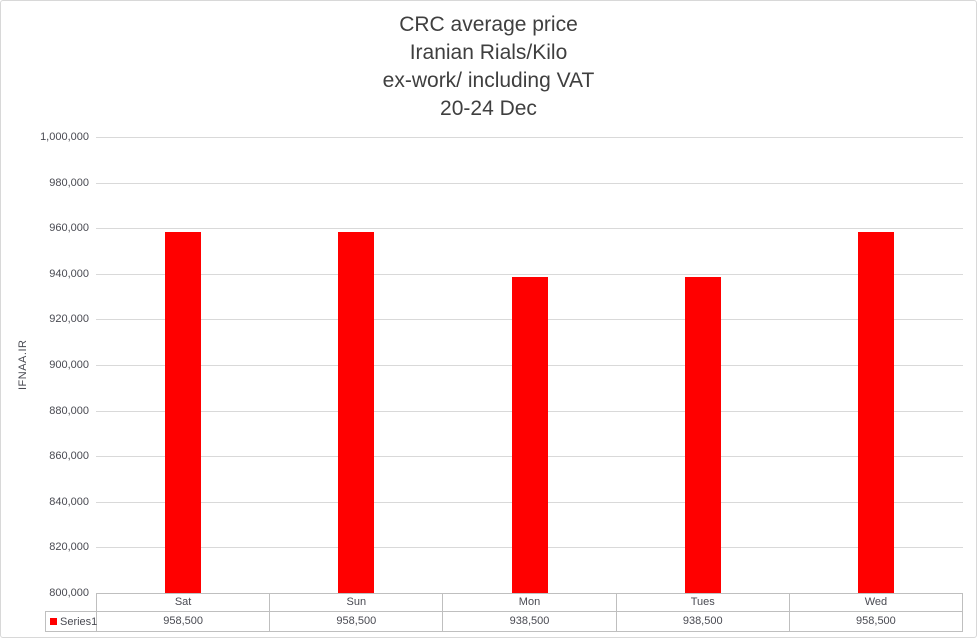 This screenshot has width=977, height=638. What do you see at coordinates (182, 621) in the screenshot?
I see `value-cell-sat: 958,500` at bounding box center [182, 621].